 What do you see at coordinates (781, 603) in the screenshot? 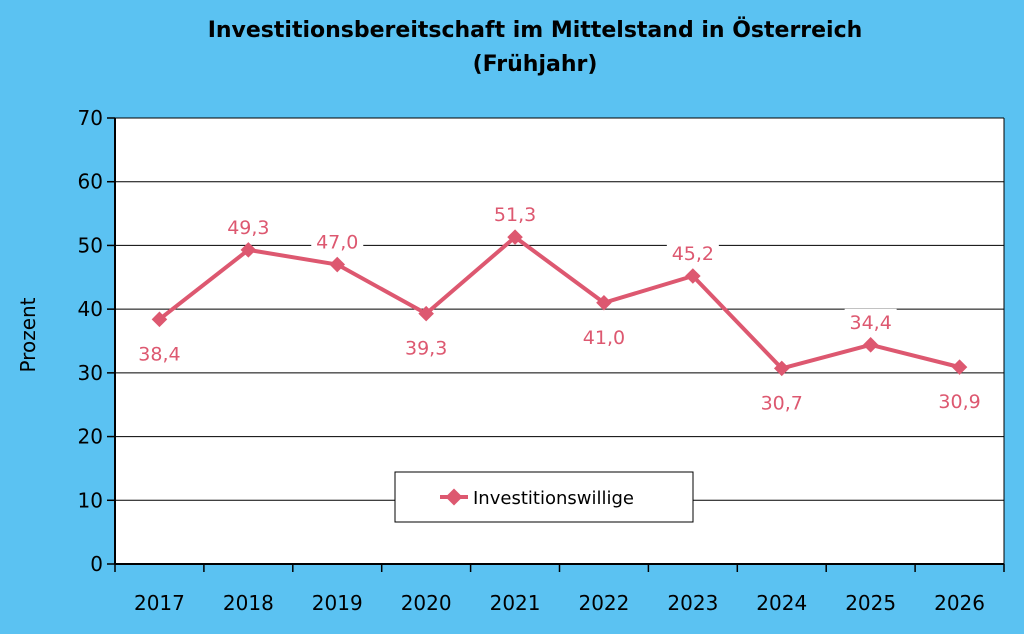
I see `x-tick-label: 2024` at bounding box center [781, 603].